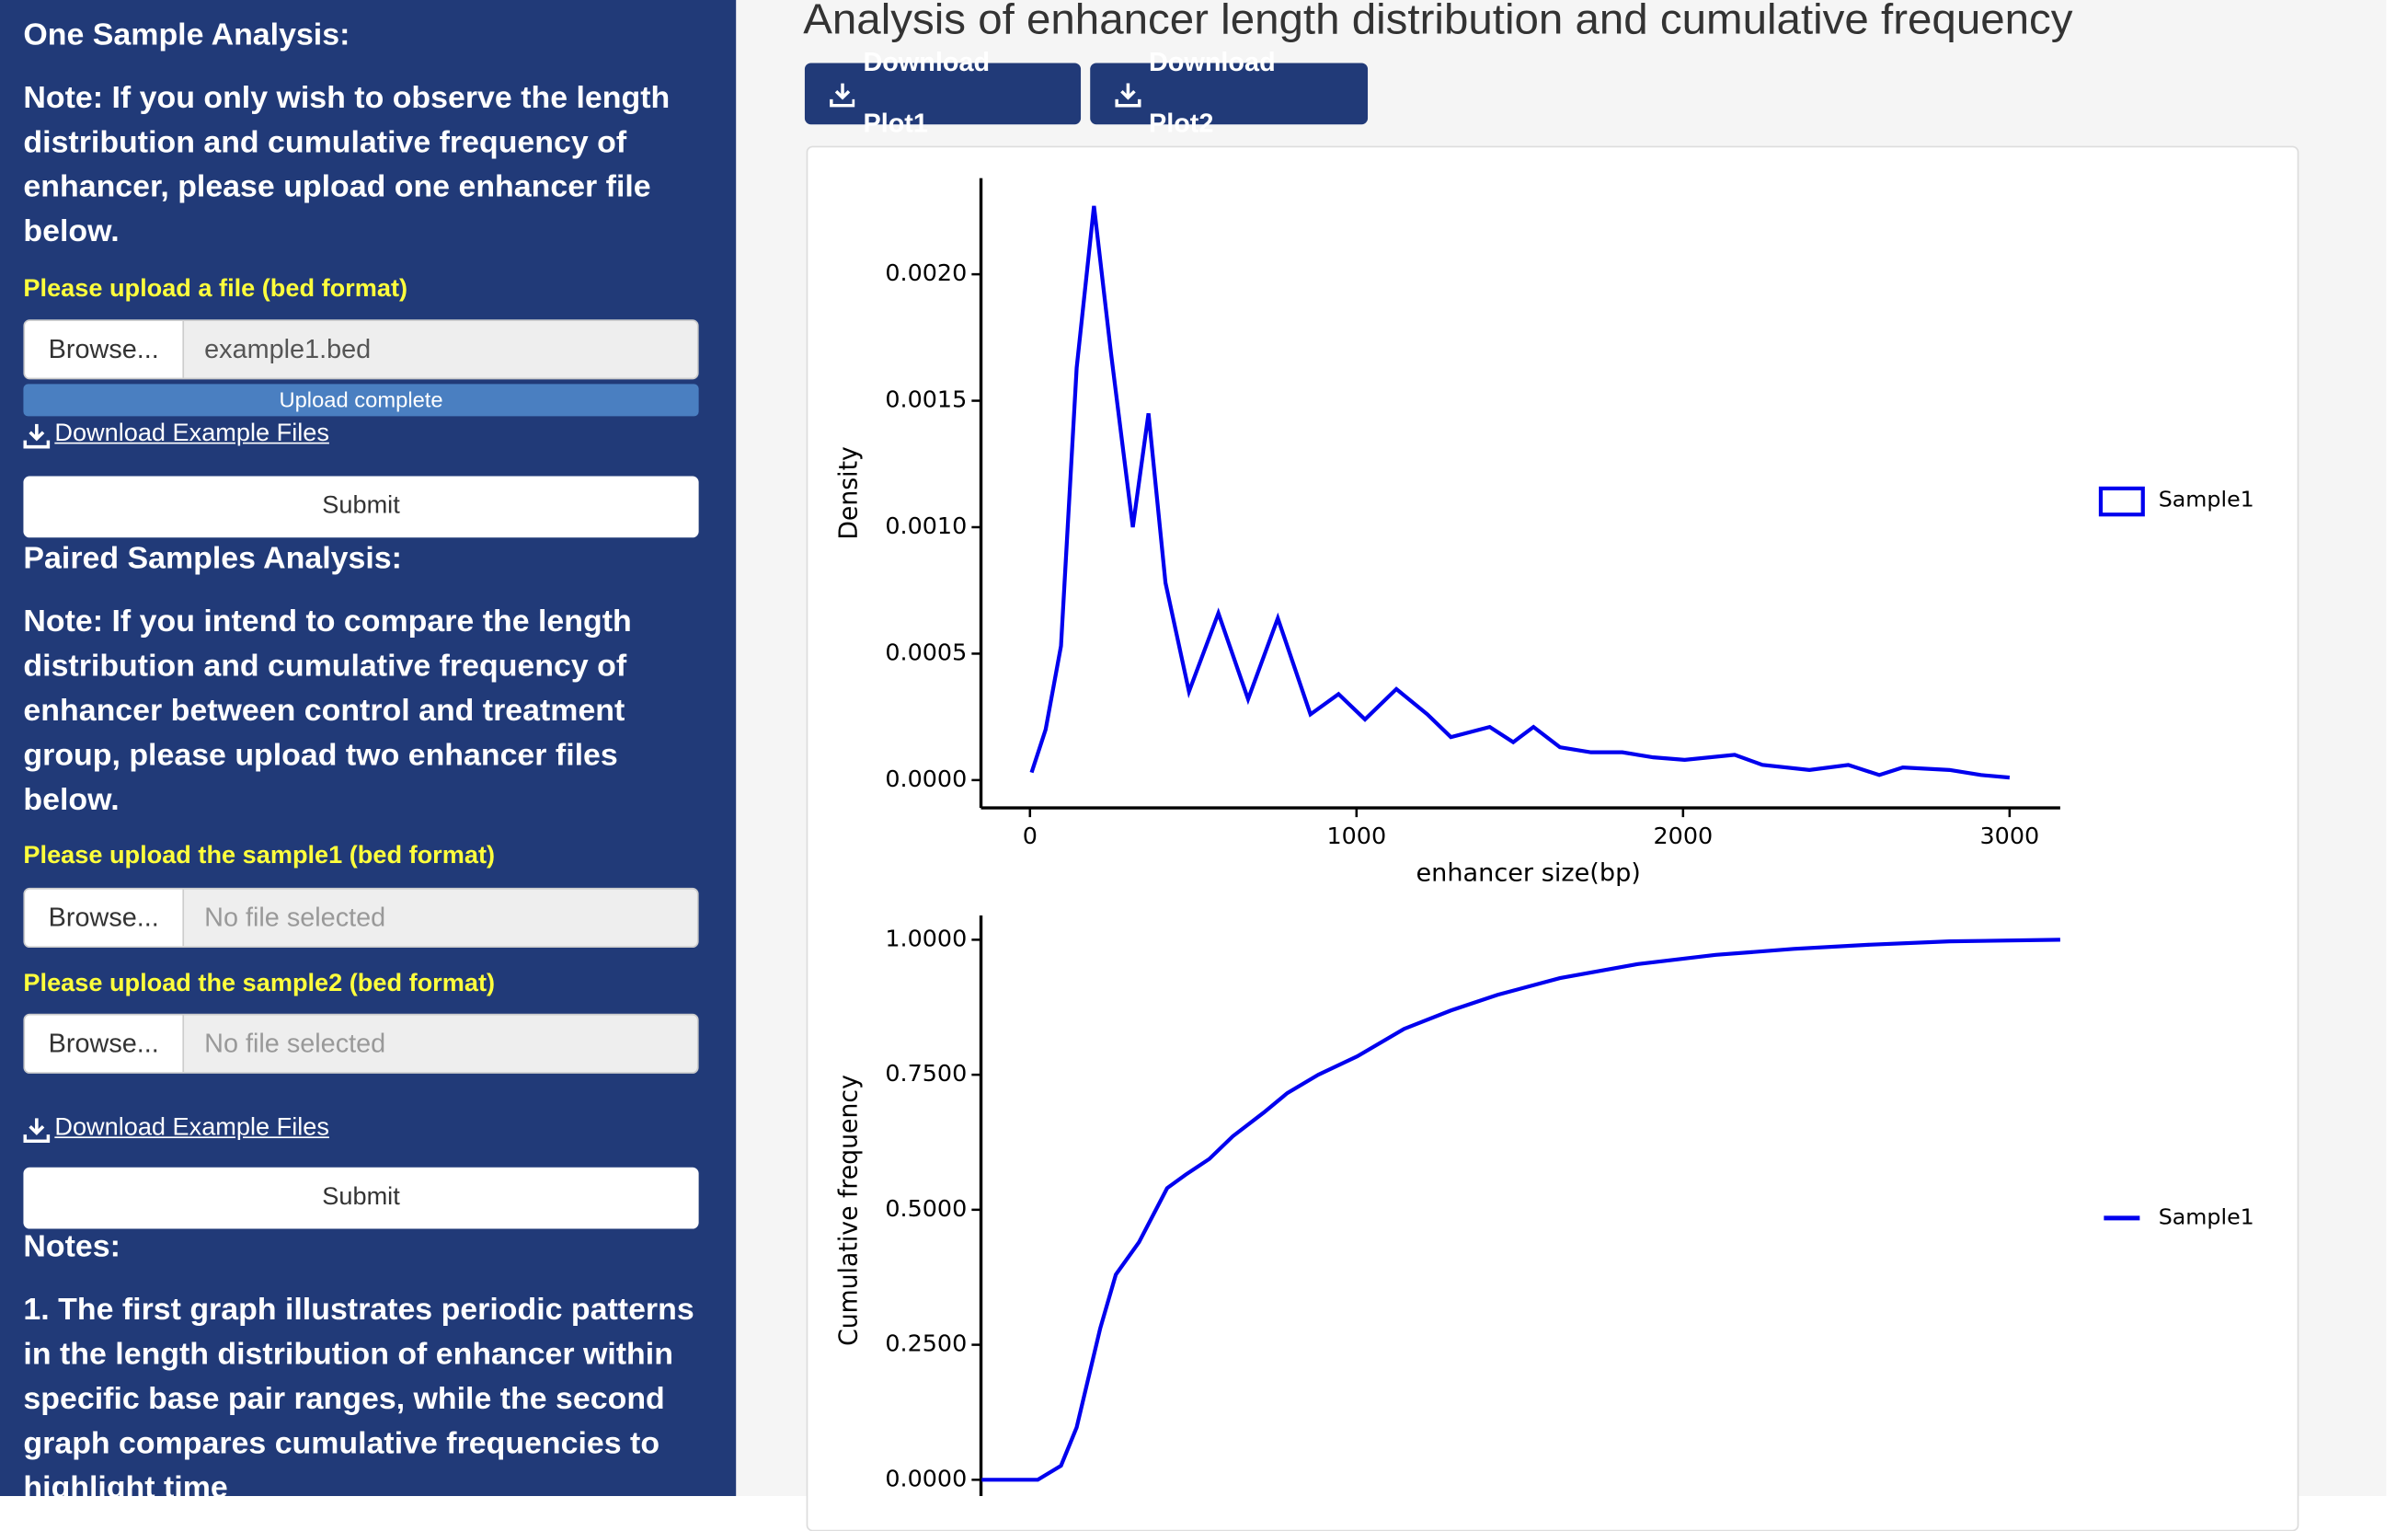 The image size is (2408, 1531). I want to click on y-axis-label: Cumulative frequency, so click(848, 1211).